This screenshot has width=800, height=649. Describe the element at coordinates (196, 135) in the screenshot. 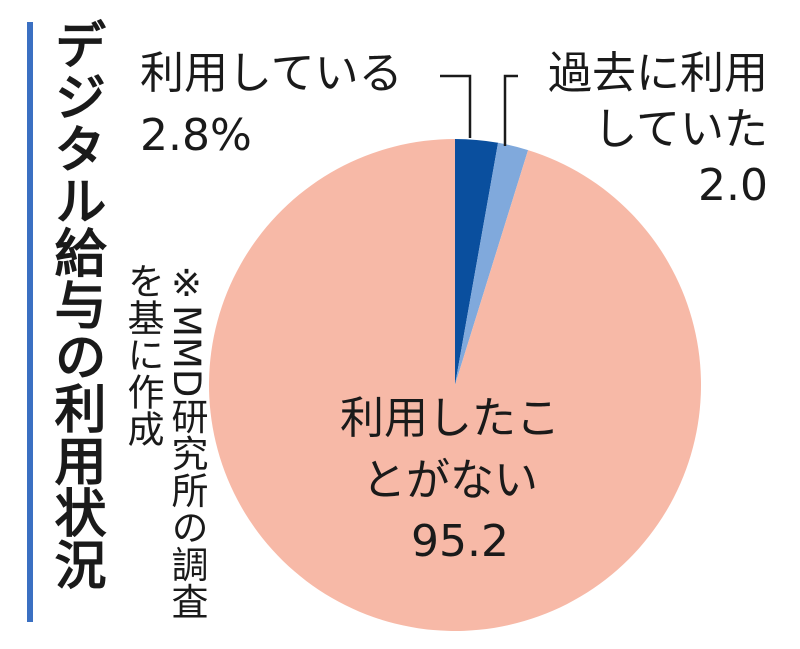

I see `value-label: 2.8%` at that location.